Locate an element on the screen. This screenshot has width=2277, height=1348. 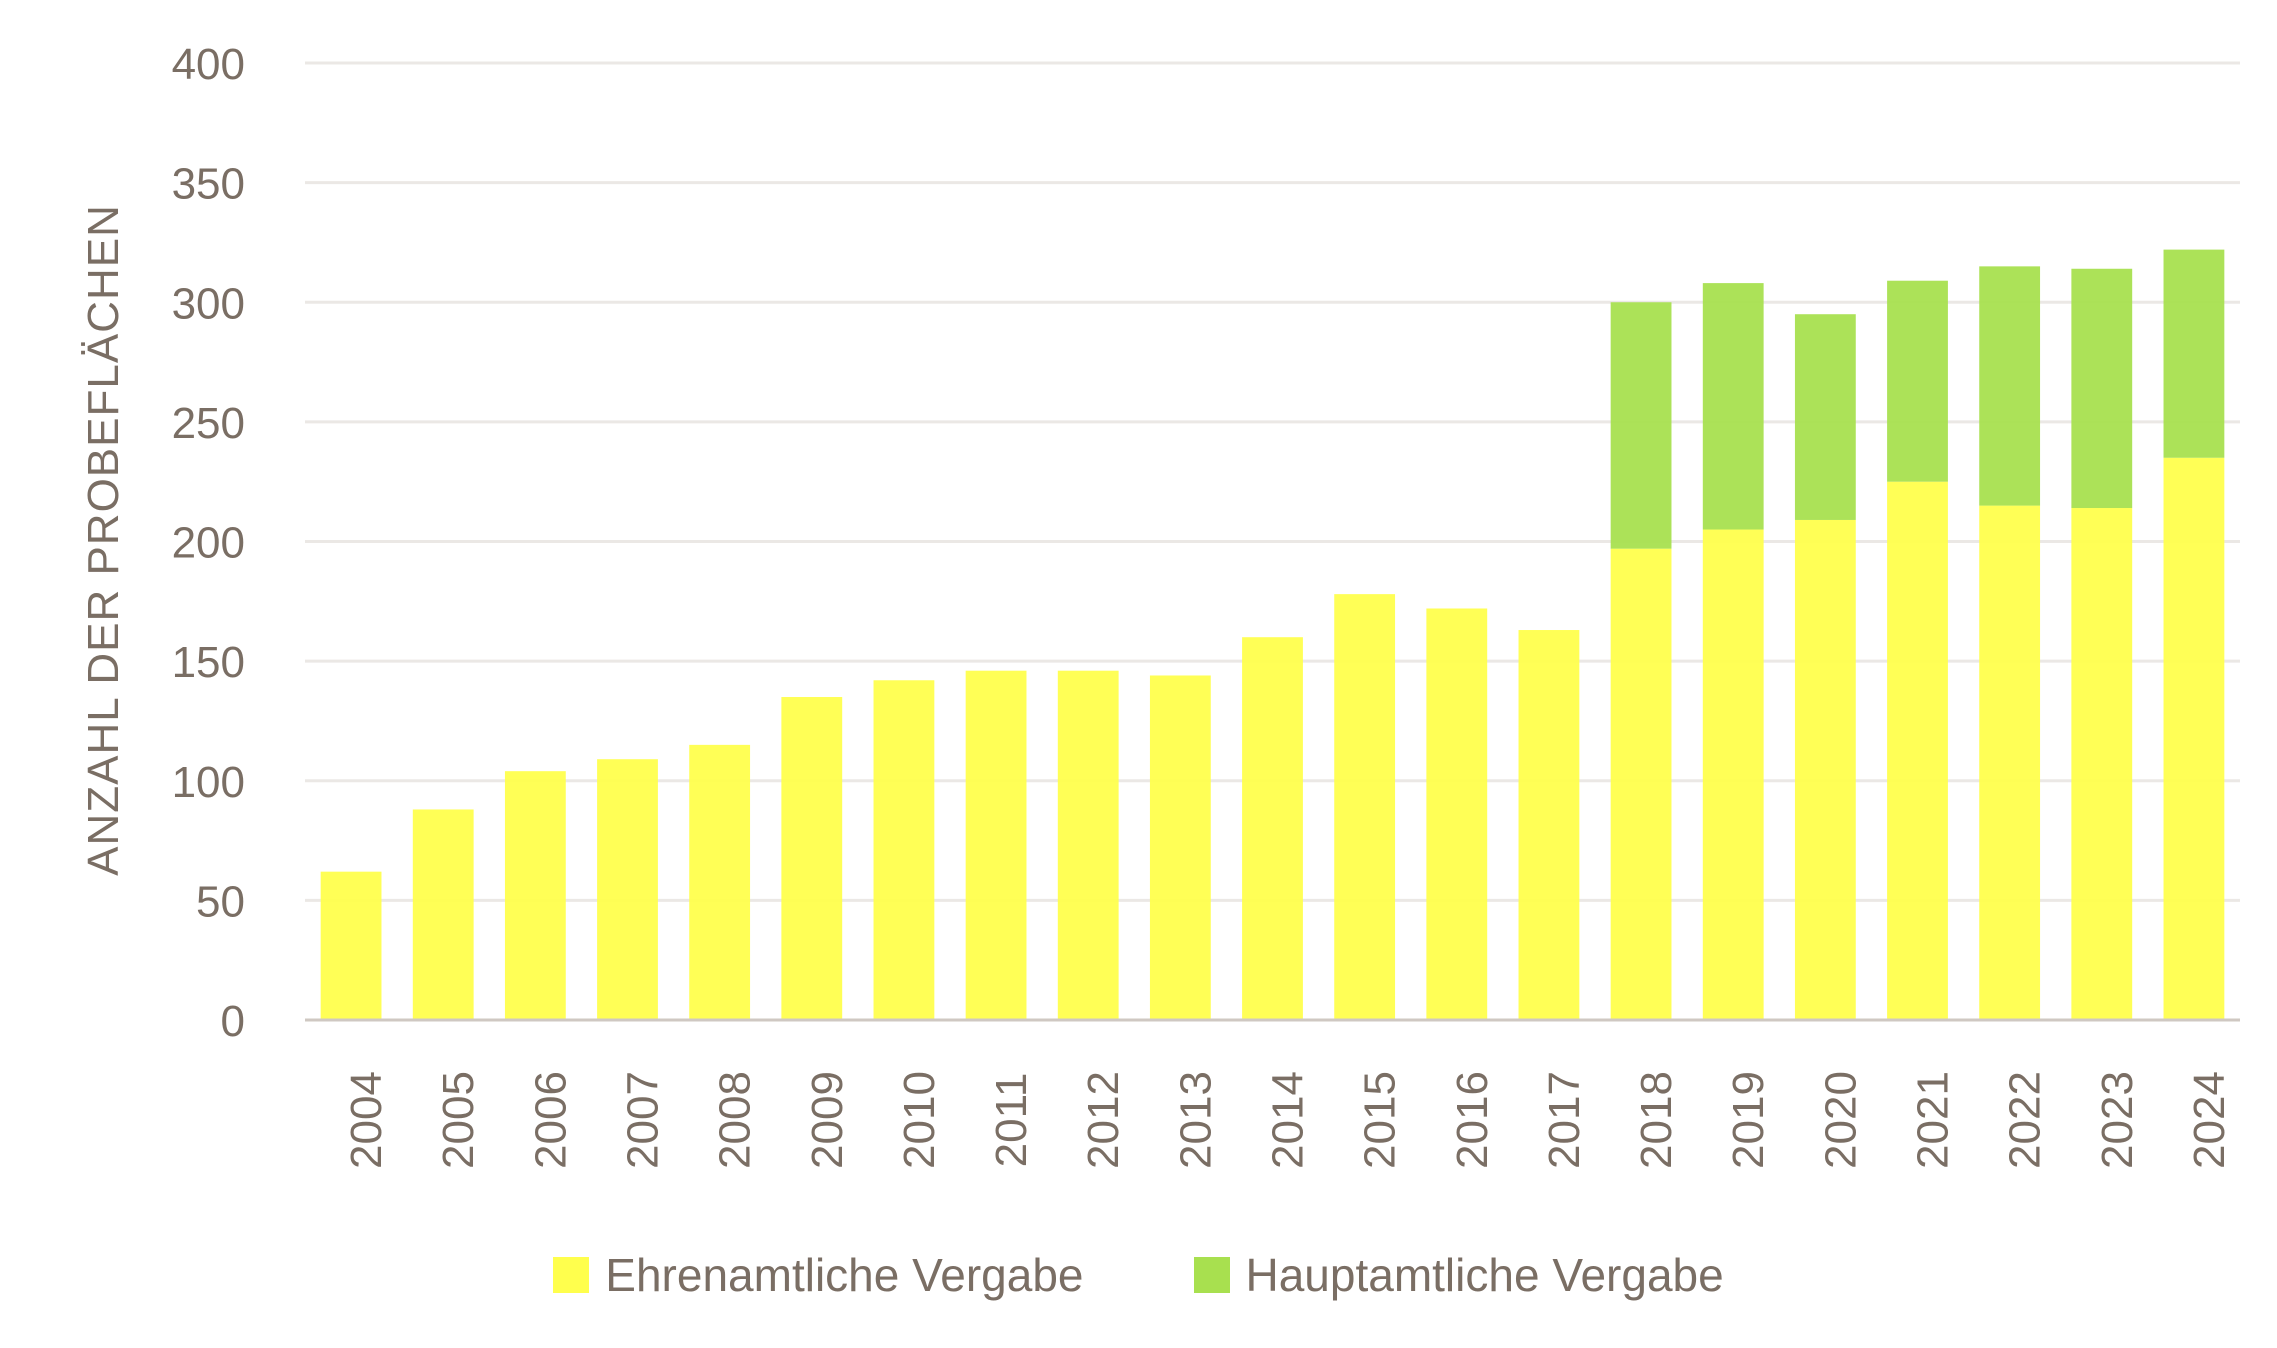
legend-label-ehrenamtlich: Ehrenamtliche Vergabe is located at coordinates (844, 1275).